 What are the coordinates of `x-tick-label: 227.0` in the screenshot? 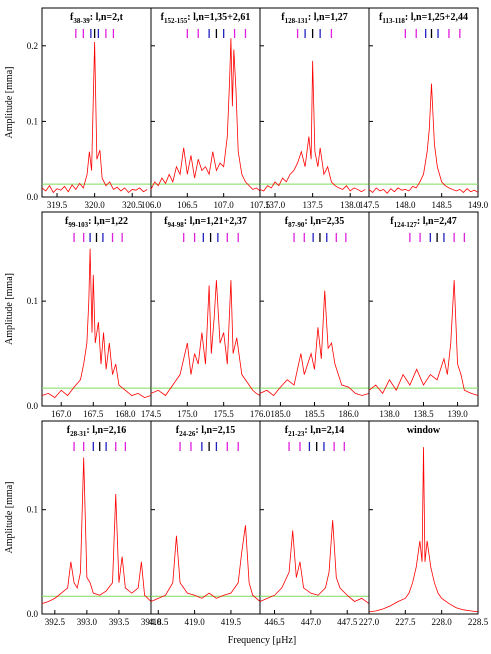 It's located at (369, 622).